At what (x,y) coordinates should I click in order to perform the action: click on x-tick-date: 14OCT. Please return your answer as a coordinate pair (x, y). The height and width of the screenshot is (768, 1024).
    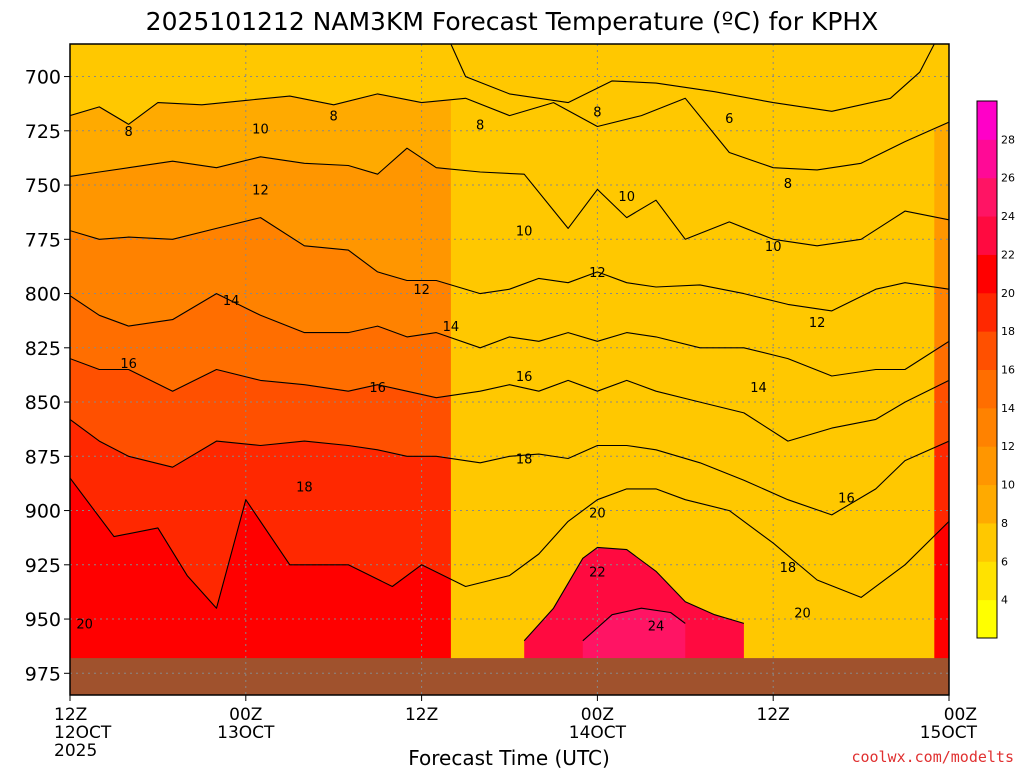
    Looking at the image, I should click on (598, 733).